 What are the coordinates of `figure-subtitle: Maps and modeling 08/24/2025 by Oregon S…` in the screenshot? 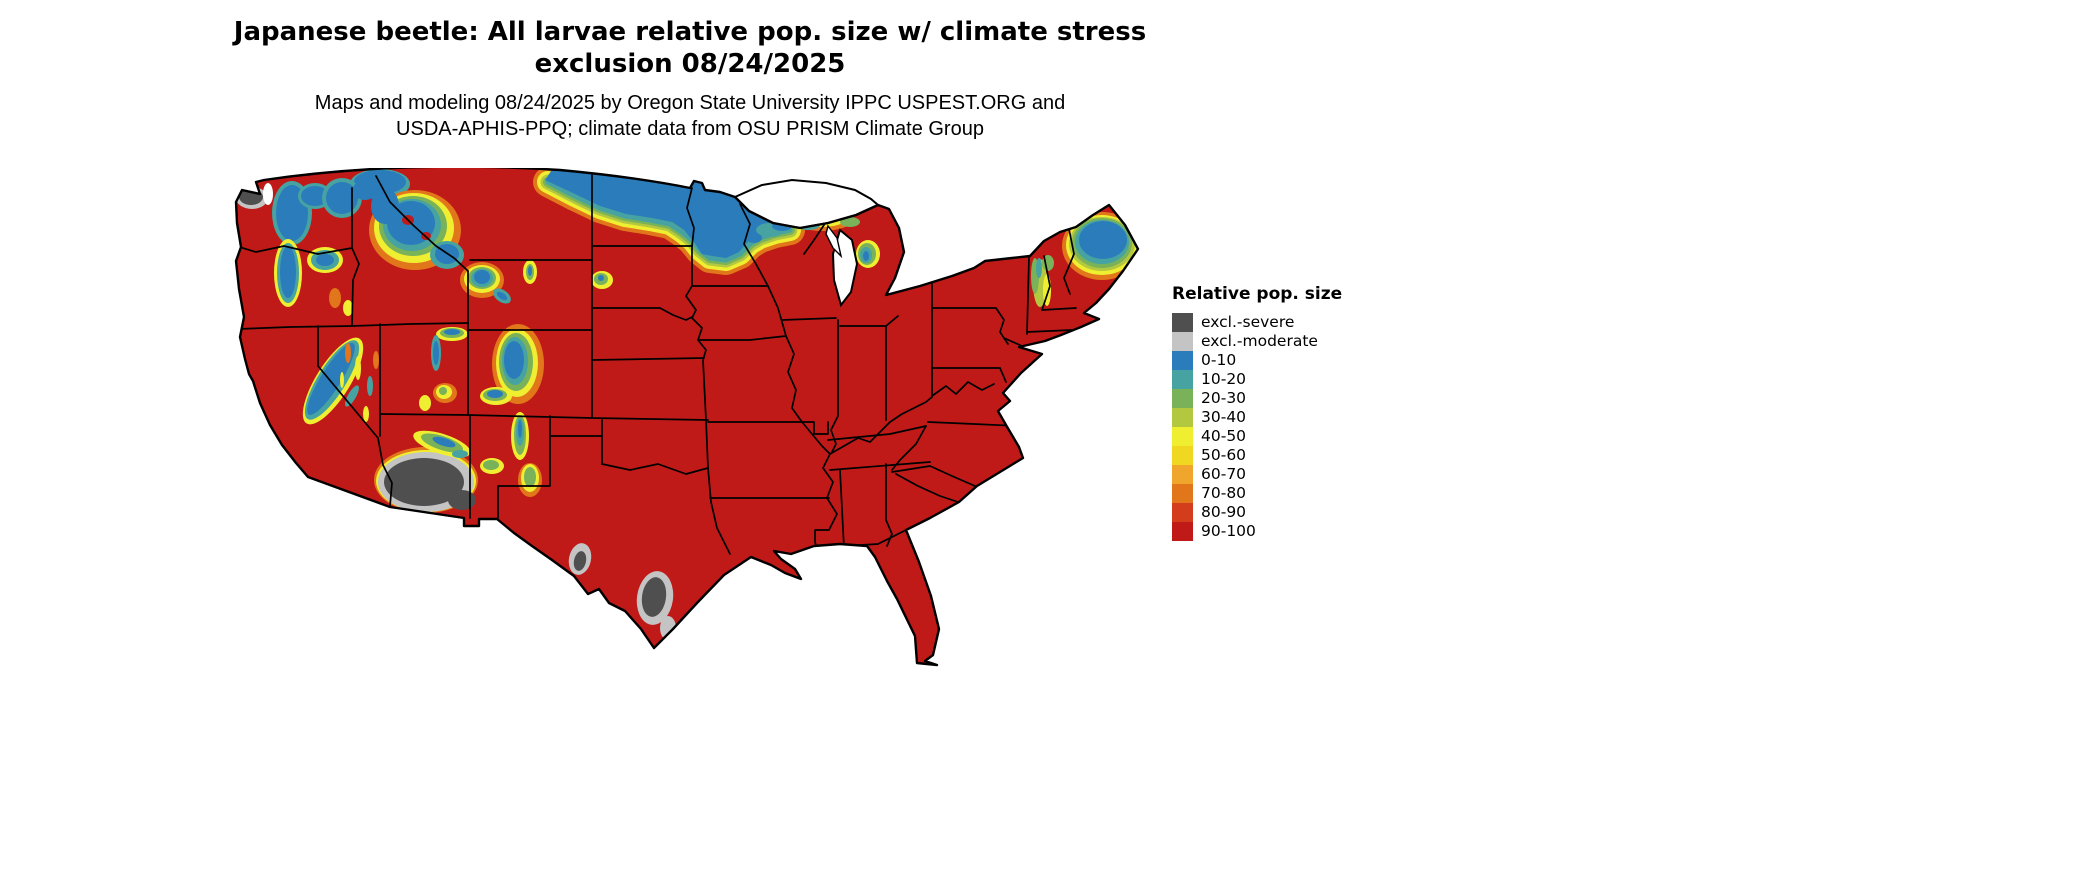 It's located at (690, 116).